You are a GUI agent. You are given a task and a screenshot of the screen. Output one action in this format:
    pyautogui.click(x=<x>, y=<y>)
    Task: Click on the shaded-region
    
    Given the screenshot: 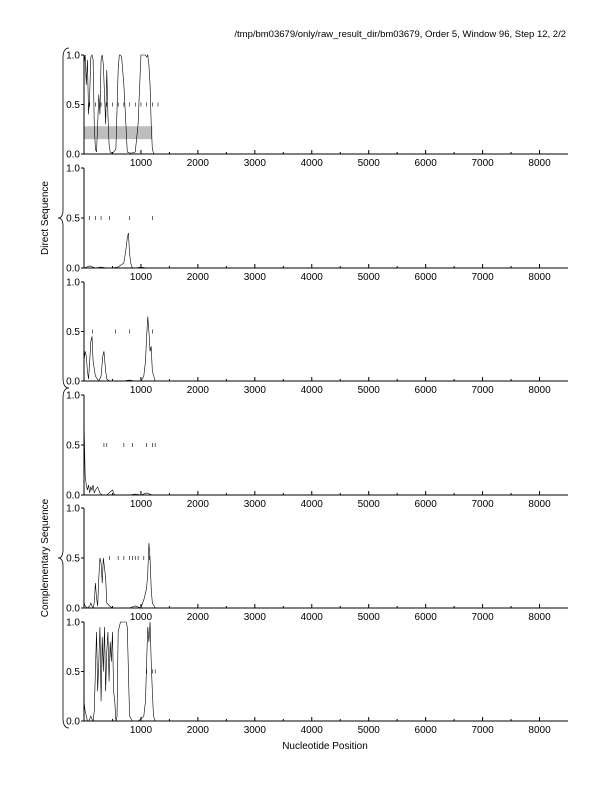 What is the action you would take?
    pyautogui.click(x=118, y=133)
    